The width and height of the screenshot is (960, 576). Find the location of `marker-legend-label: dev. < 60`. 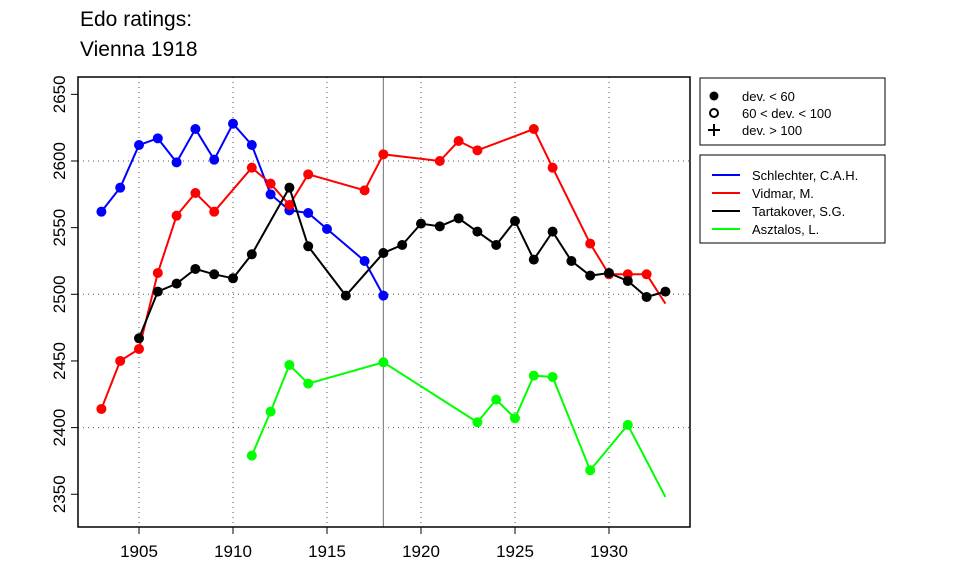

marker-legend-label: dev. < 60 is located at coordinates (768, 96).